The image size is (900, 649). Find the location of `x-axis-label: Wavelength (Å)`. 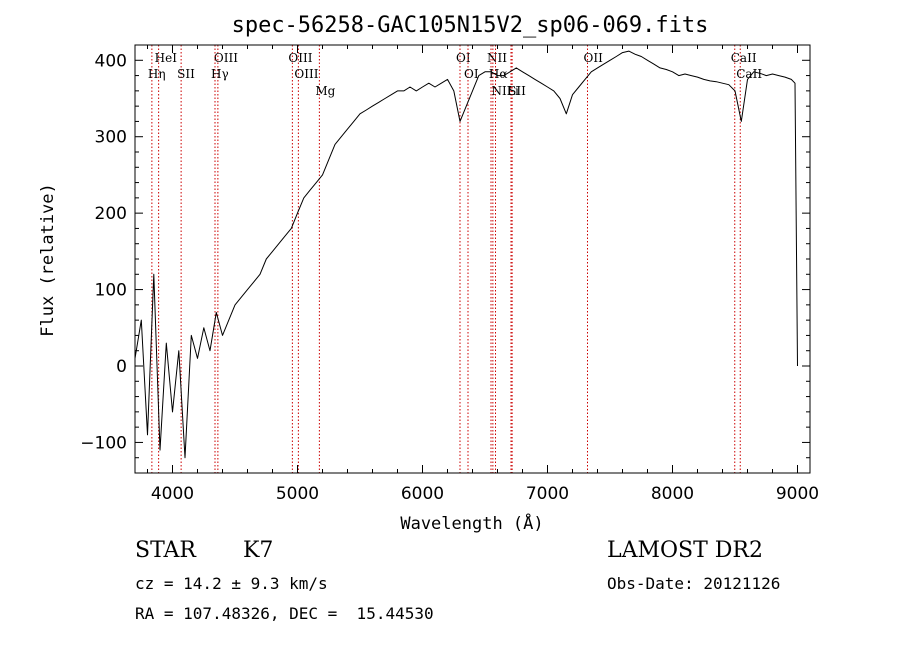

x-axis-label: Wavelength (Å) is located at coordinates (471, 523).